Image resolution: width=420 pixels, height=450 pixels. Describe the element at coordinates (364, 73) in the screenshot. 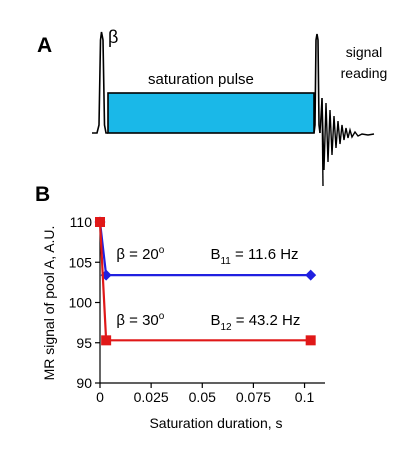

I see `reading-label: reading` at that location.